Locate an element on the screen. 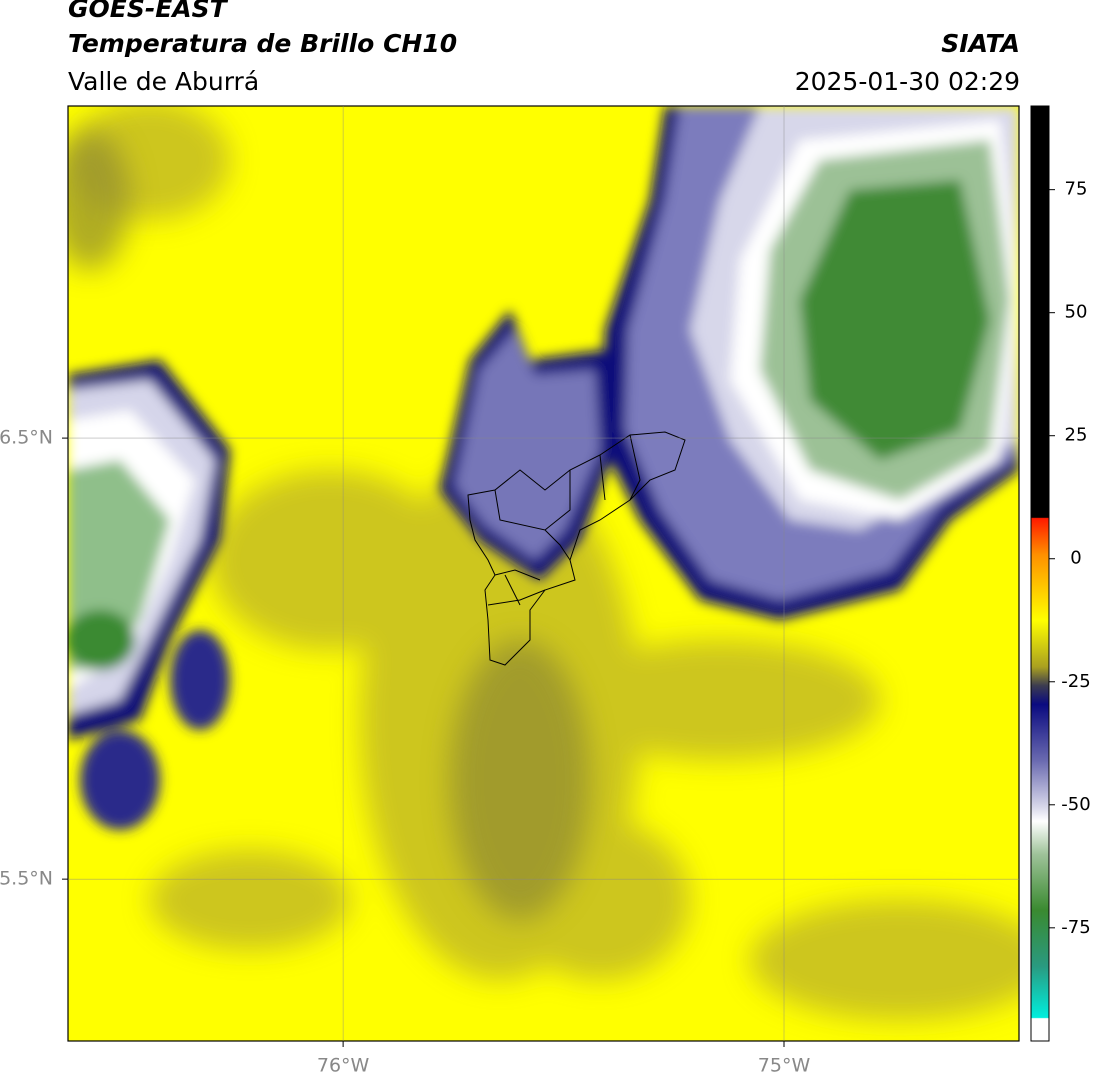 The width and height of the screenshot is (1094, 1078). lon-tick-label: 76°W is located at coordinates (343, 1066).